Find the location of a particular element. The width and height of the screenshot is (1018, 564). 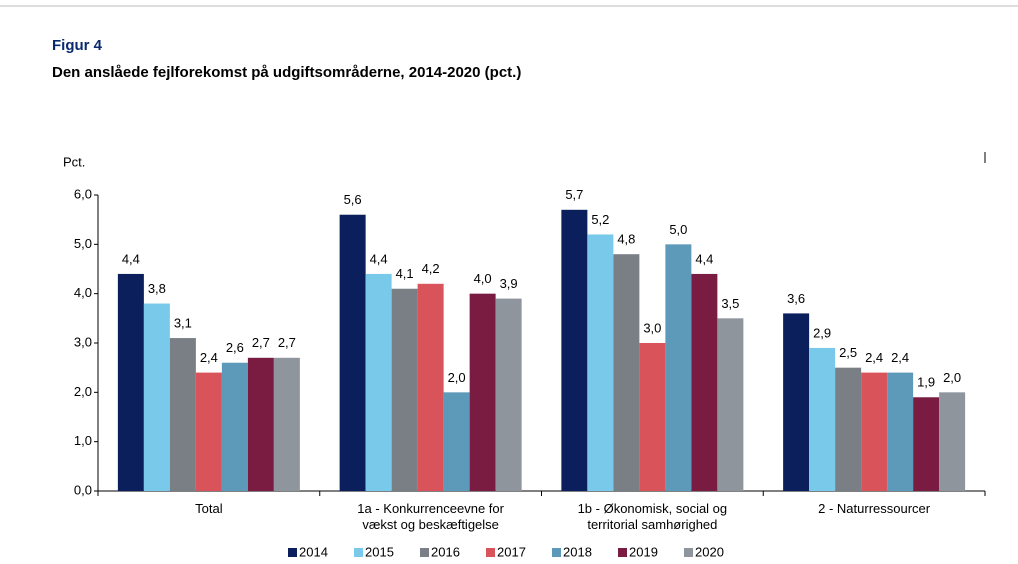

value-label: 3,9 is located at coordinates (509, 283).